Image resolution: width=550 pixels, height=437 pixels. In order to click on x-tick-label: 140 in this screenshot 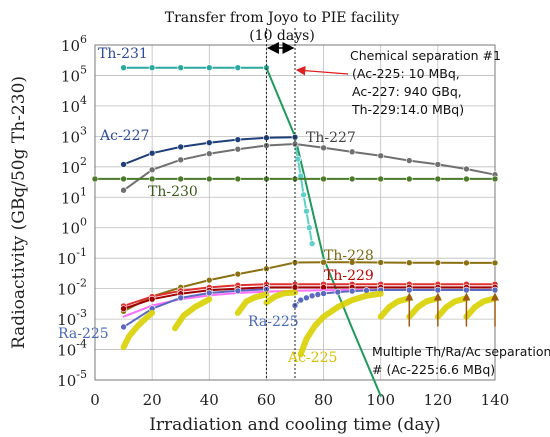, I will do `click(495, 400)`.